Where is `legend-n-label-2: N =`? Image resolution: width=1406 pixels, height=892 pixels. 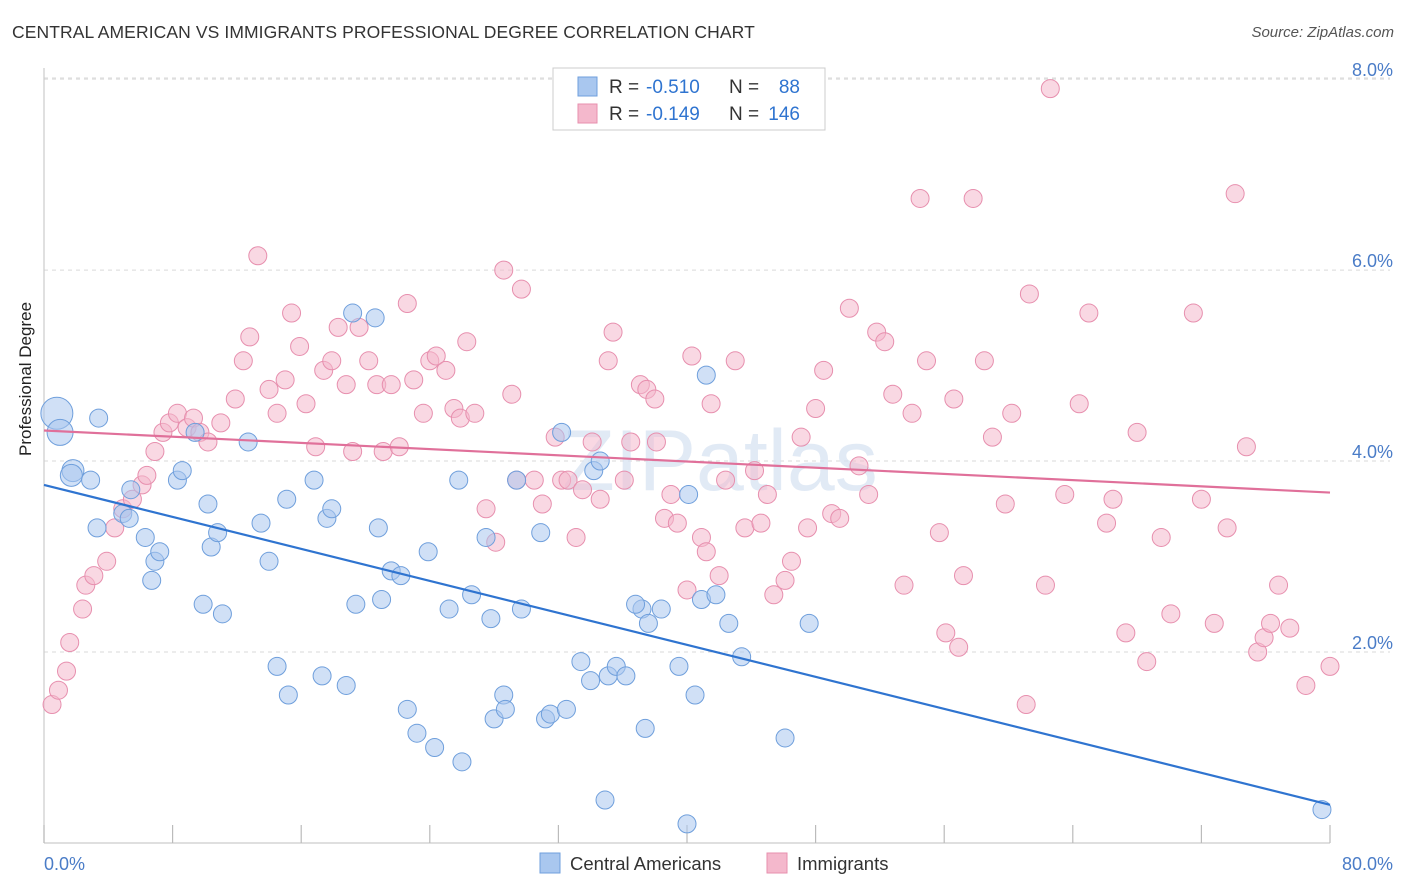
legend-n-label-2: N = is located at coordinates (744, 114).